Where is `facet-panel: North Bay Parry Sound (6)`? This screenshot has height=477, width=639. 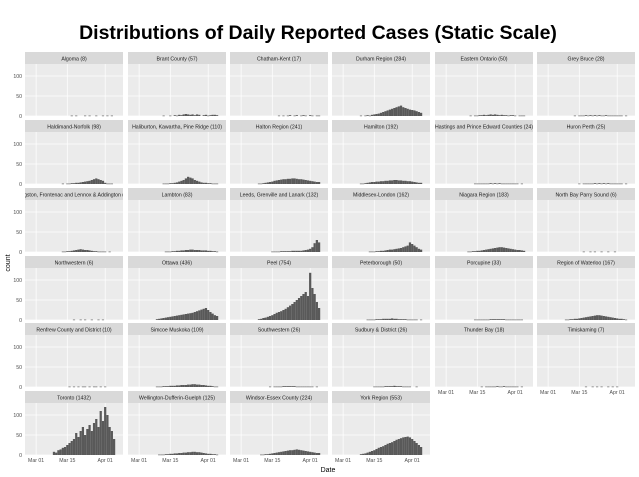 facet-panel: North Bay Parry Sound (6) is located at coordinates (586, 220).